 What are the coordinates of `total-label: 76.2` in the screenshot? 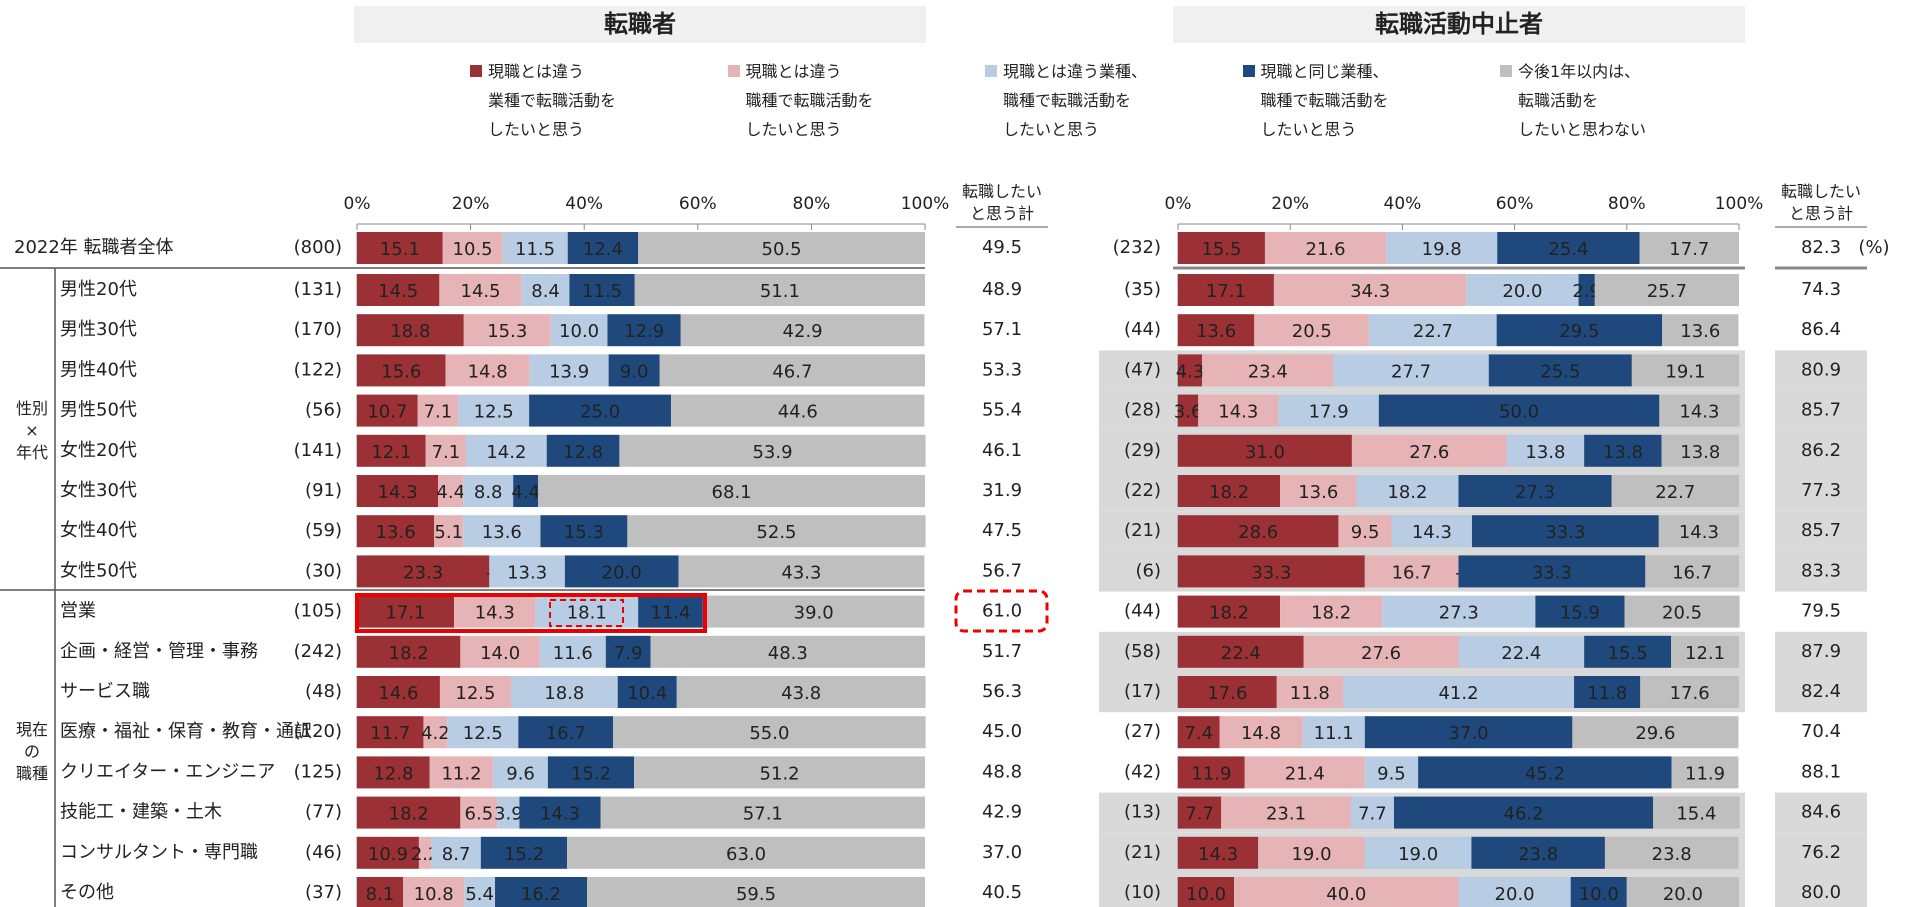 It's located at (1821, 852).